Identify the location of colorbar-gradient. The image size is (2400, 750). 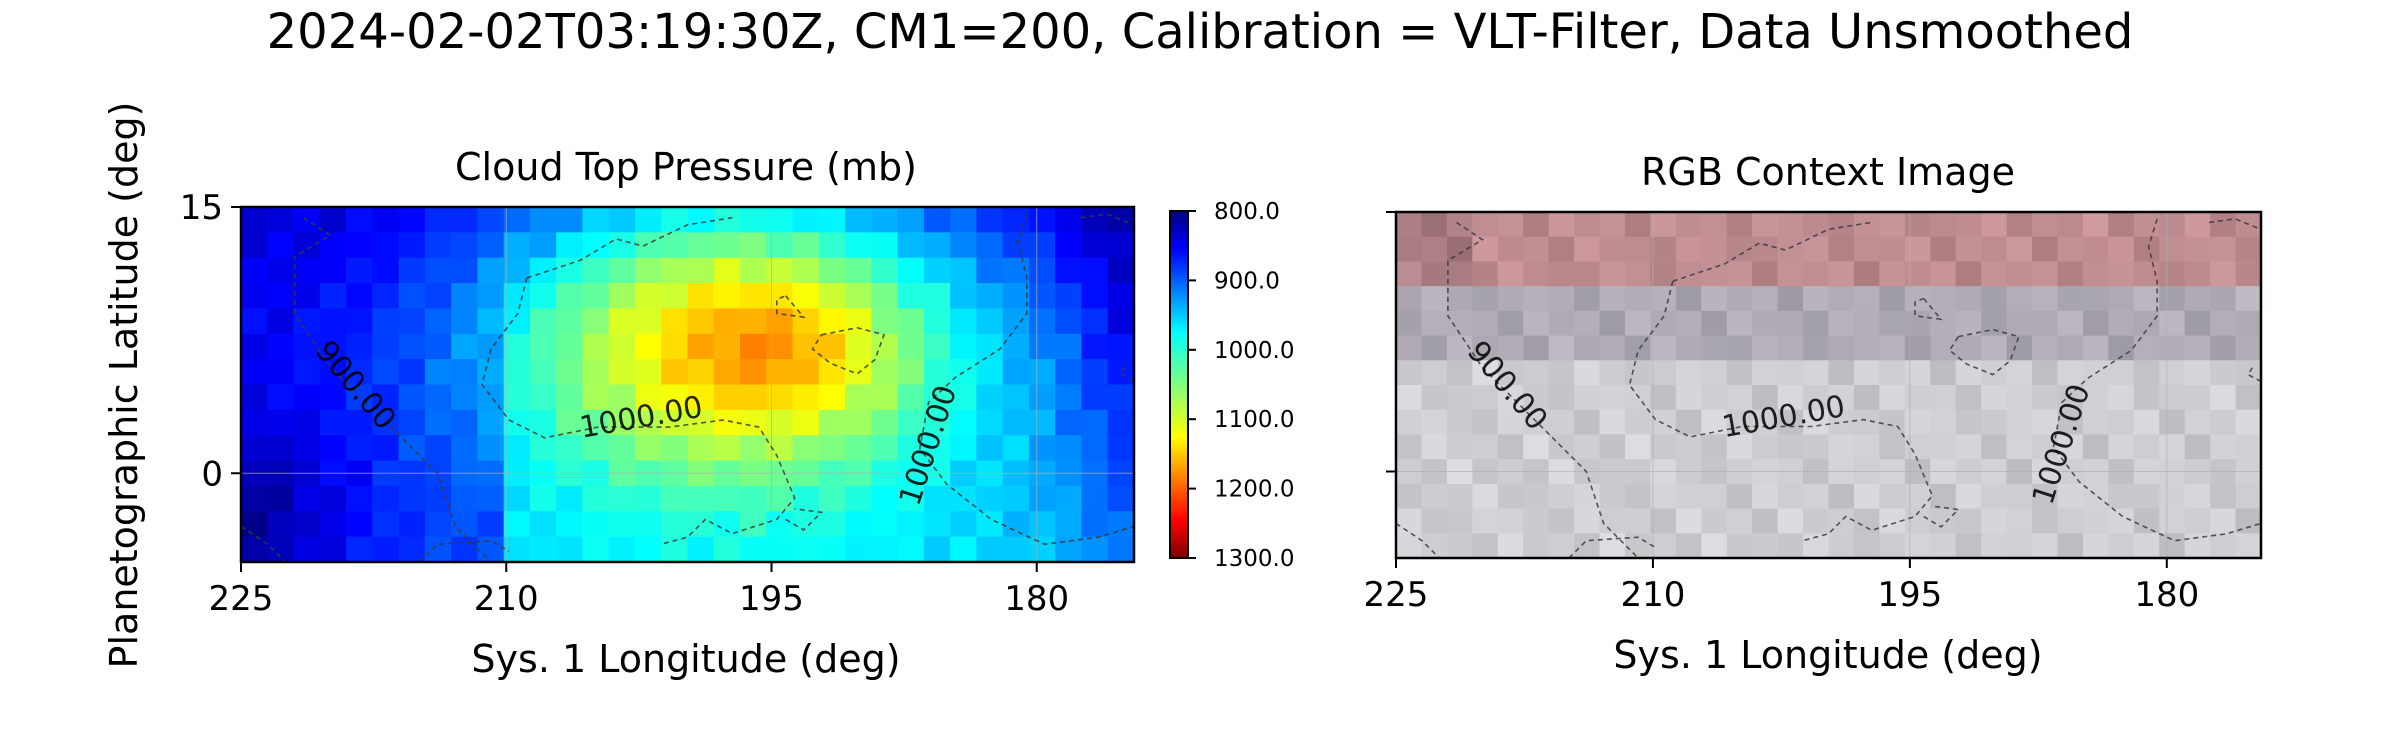
(1179, 384).